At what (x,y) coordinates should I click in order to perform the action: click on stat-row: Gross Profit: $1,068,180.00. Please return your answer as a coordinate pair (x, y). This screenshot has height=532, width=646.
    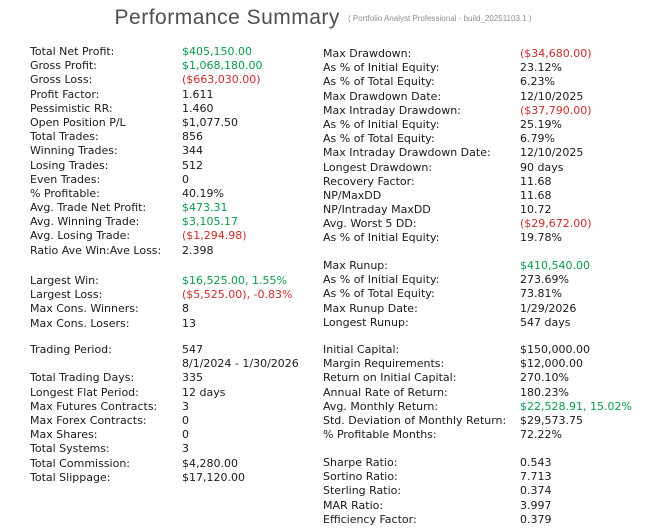
    Looking at the image, I should click on (176, 65).